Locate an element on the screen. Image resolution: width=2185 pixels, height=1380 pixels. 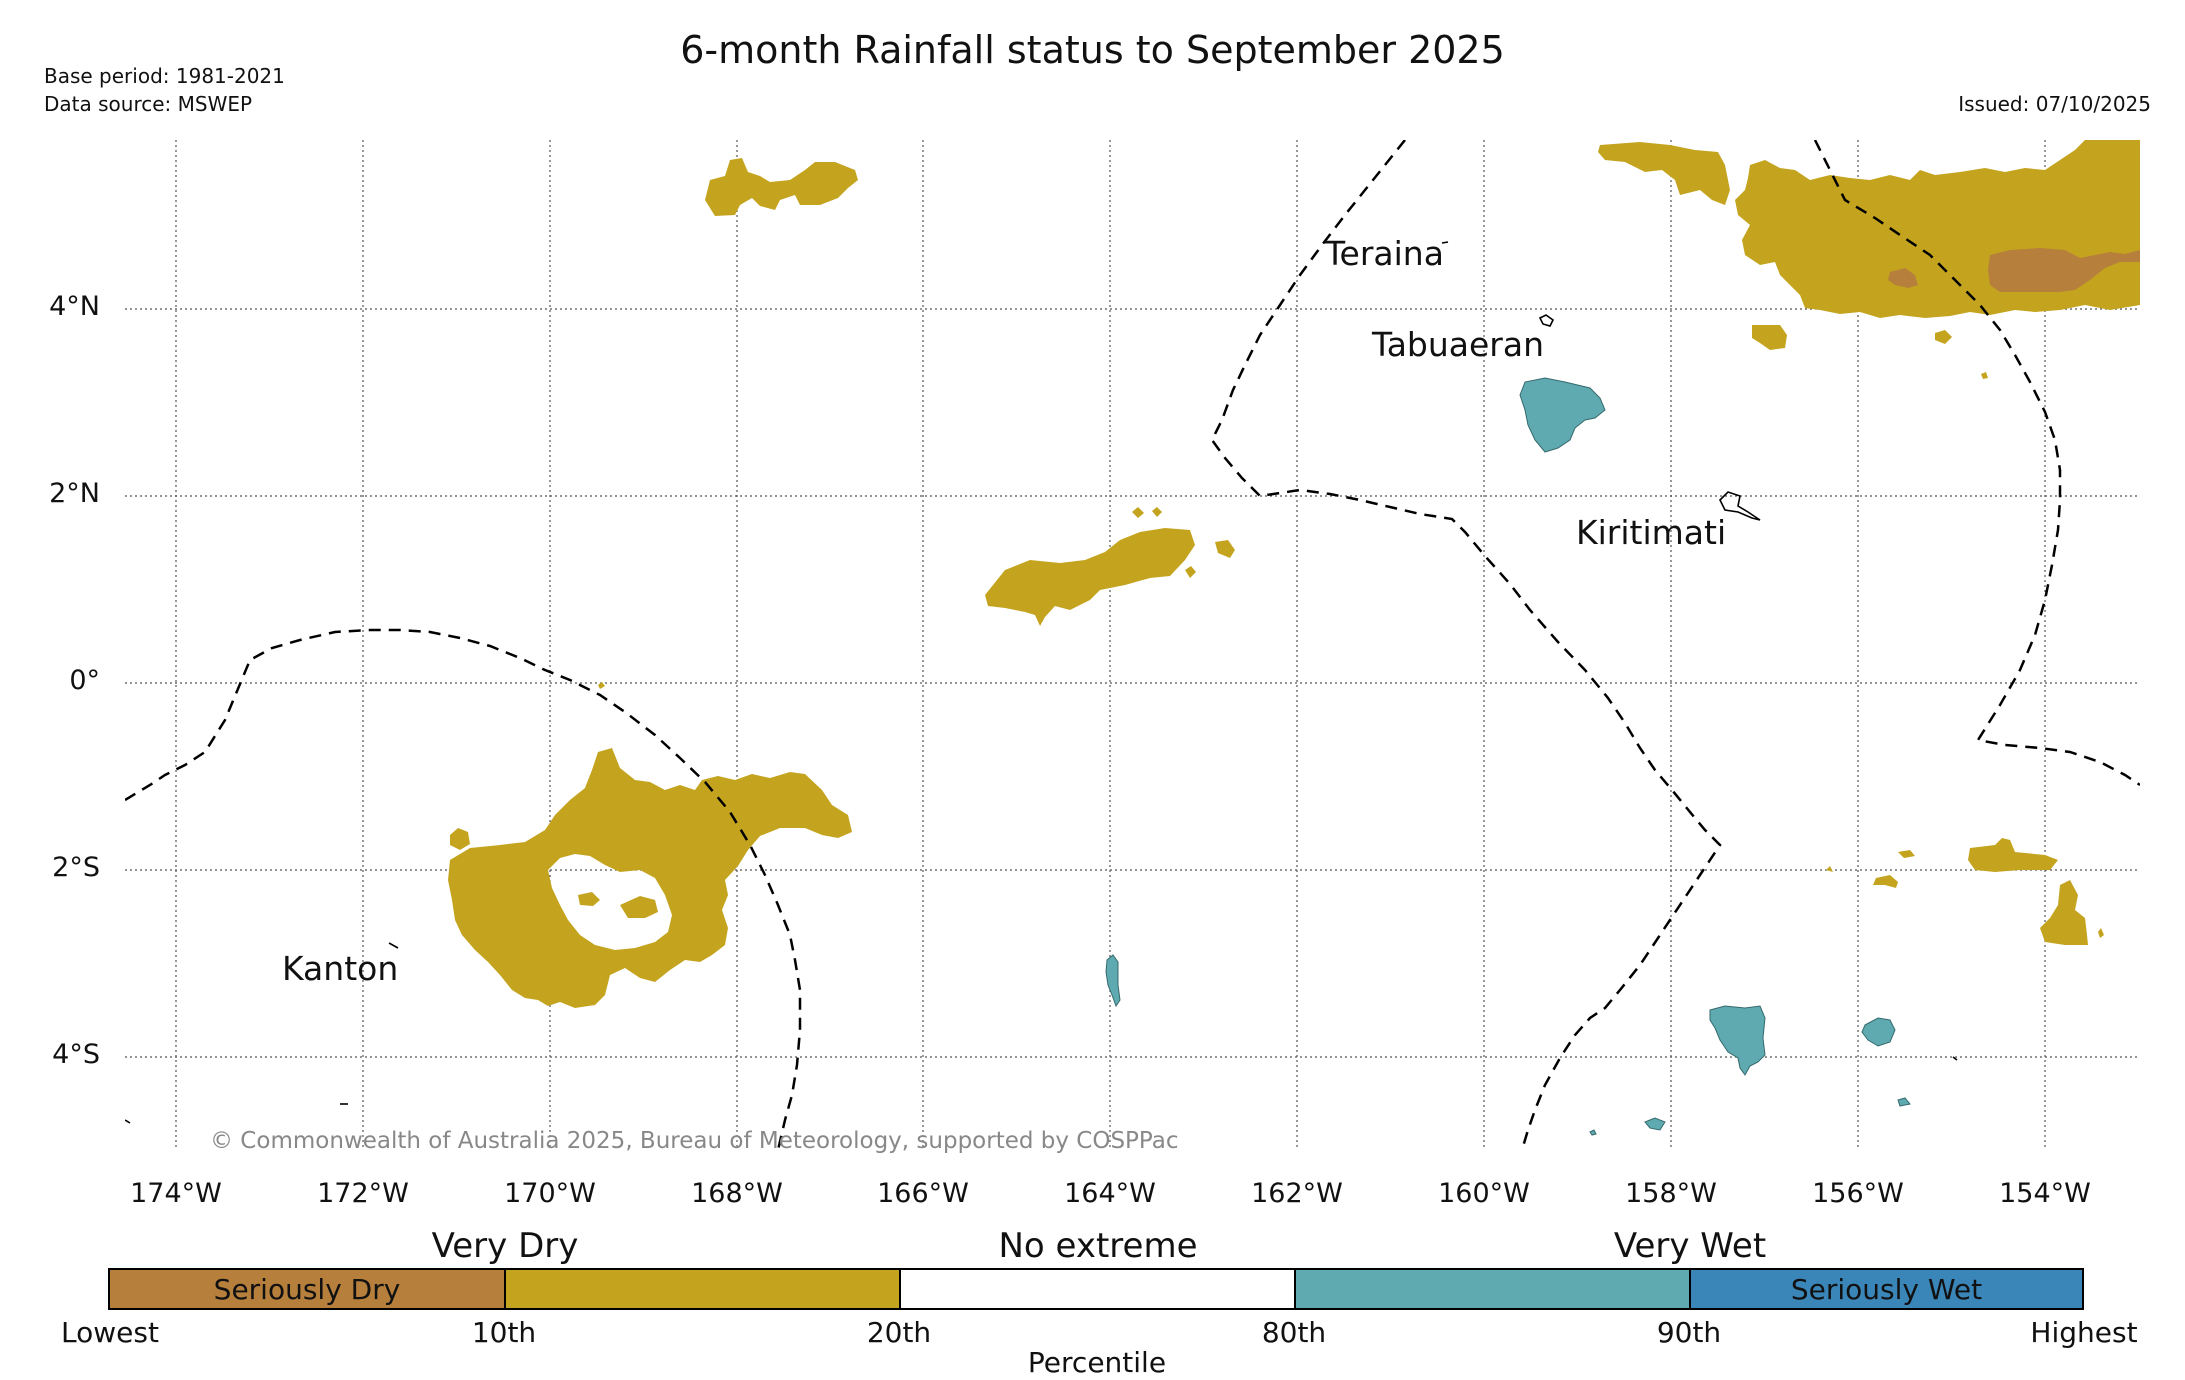
legend-xlabel: Percentile is located at coordinates (1097, 1362).